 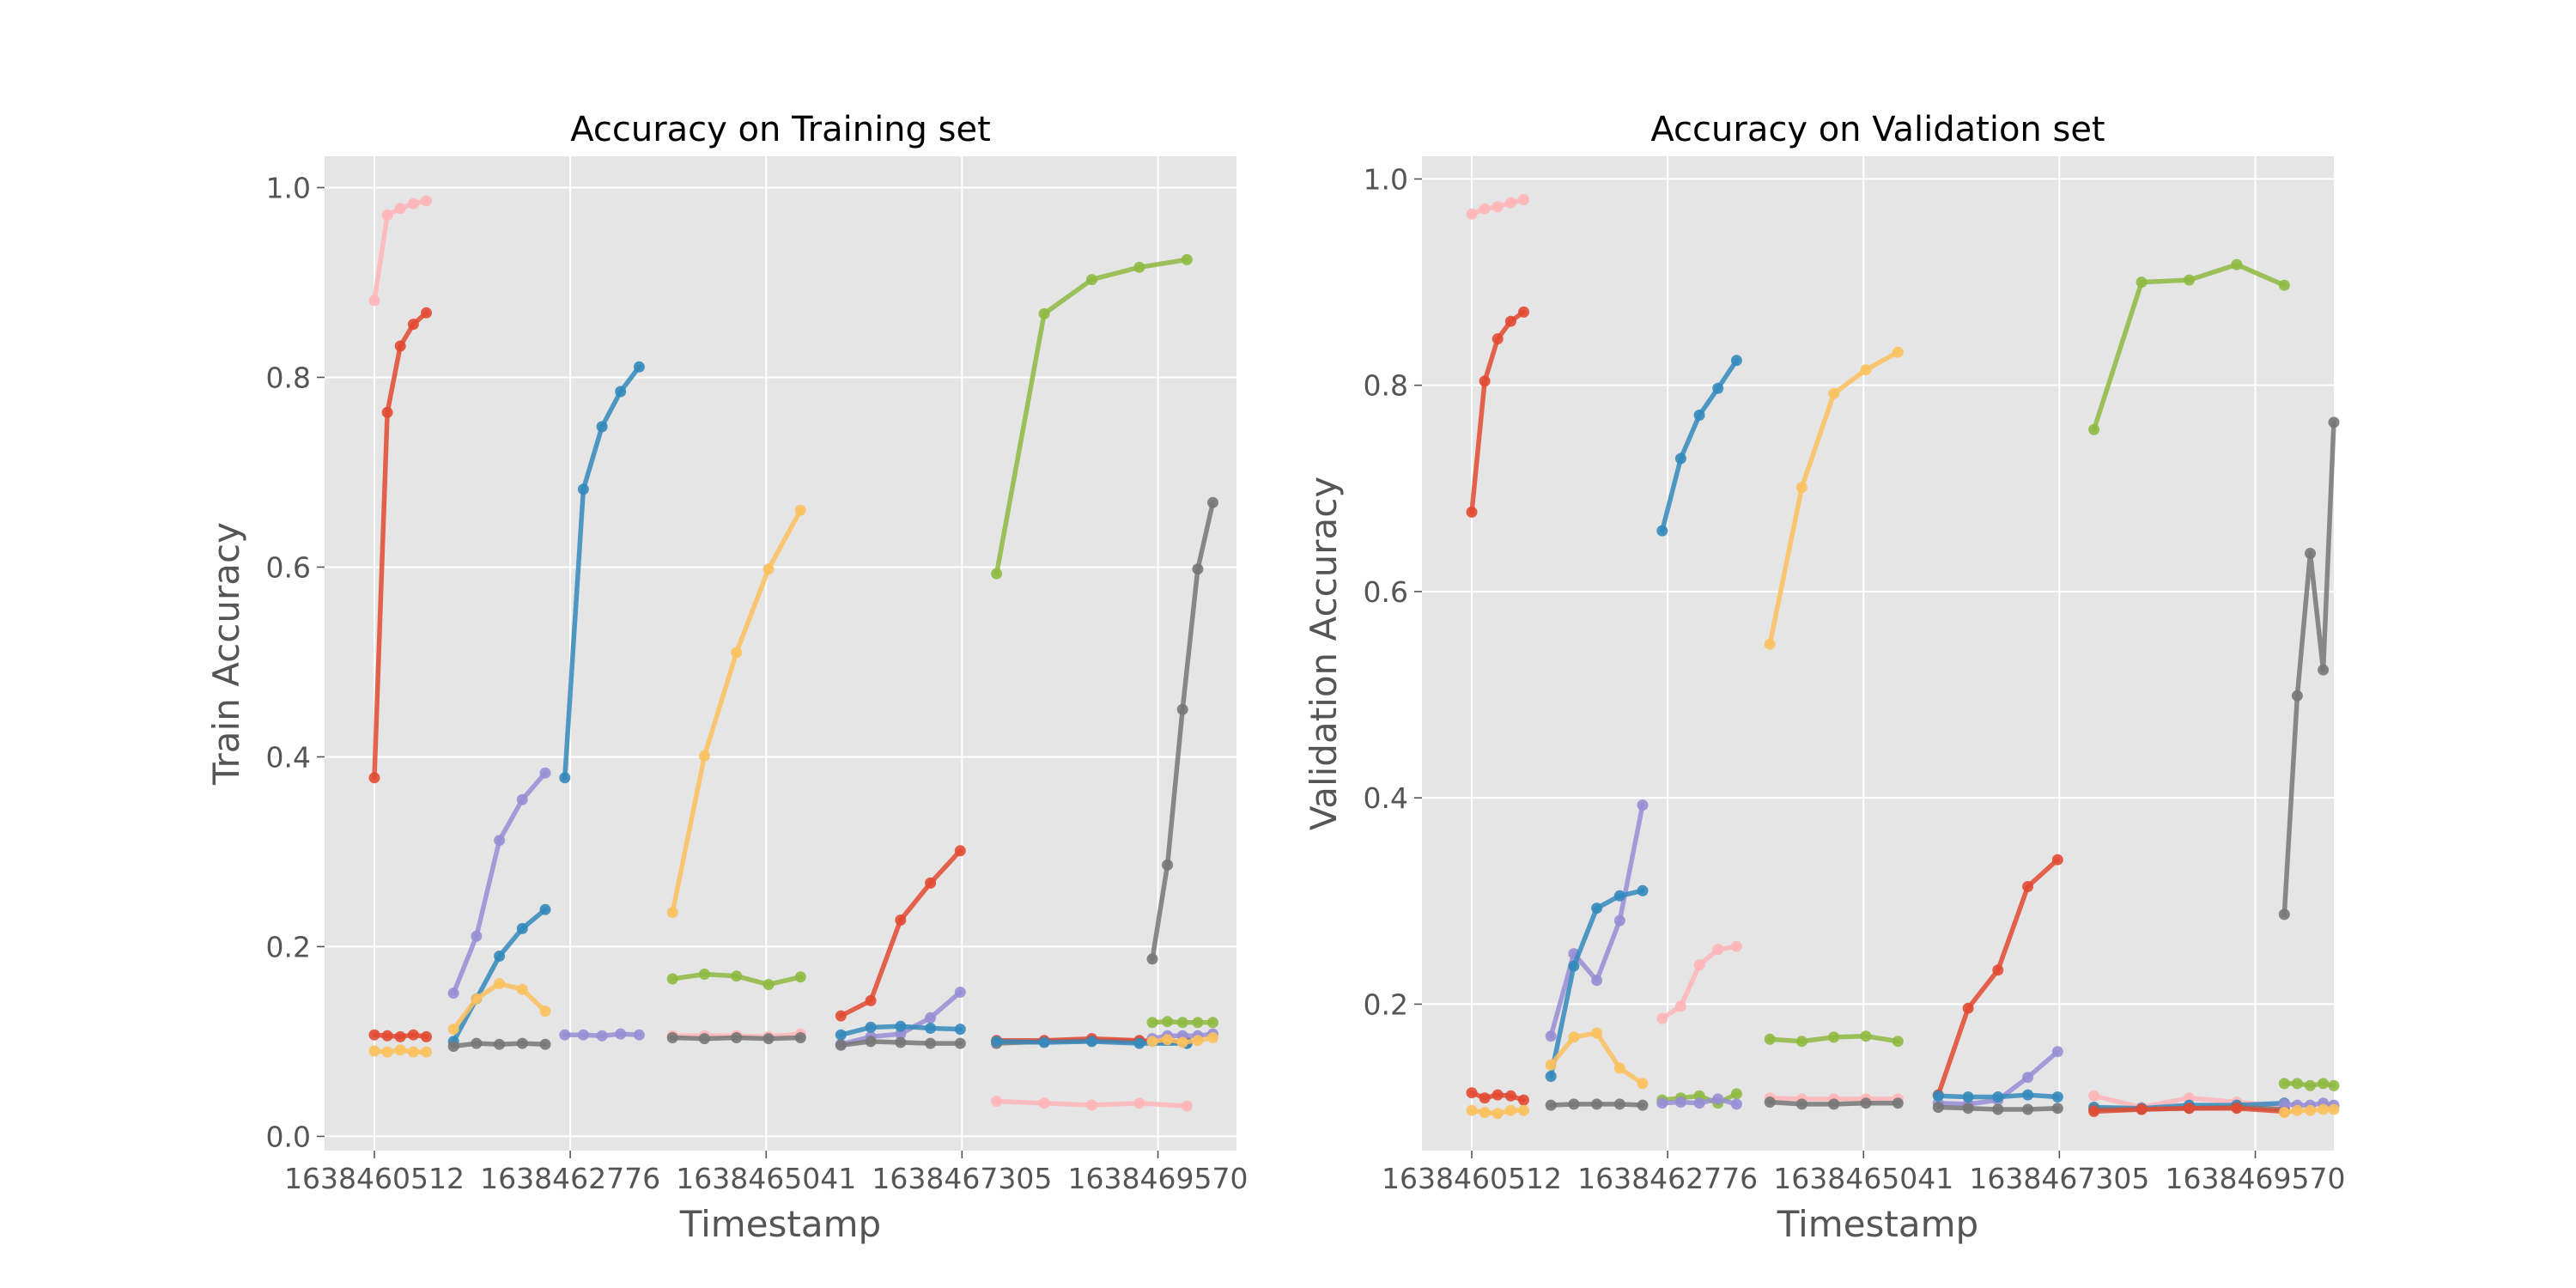 What do you see at coordinates (1386, 592) in the screenshot?
I see `y-tick-label: 0.6` at bounding box center [1386, 592].